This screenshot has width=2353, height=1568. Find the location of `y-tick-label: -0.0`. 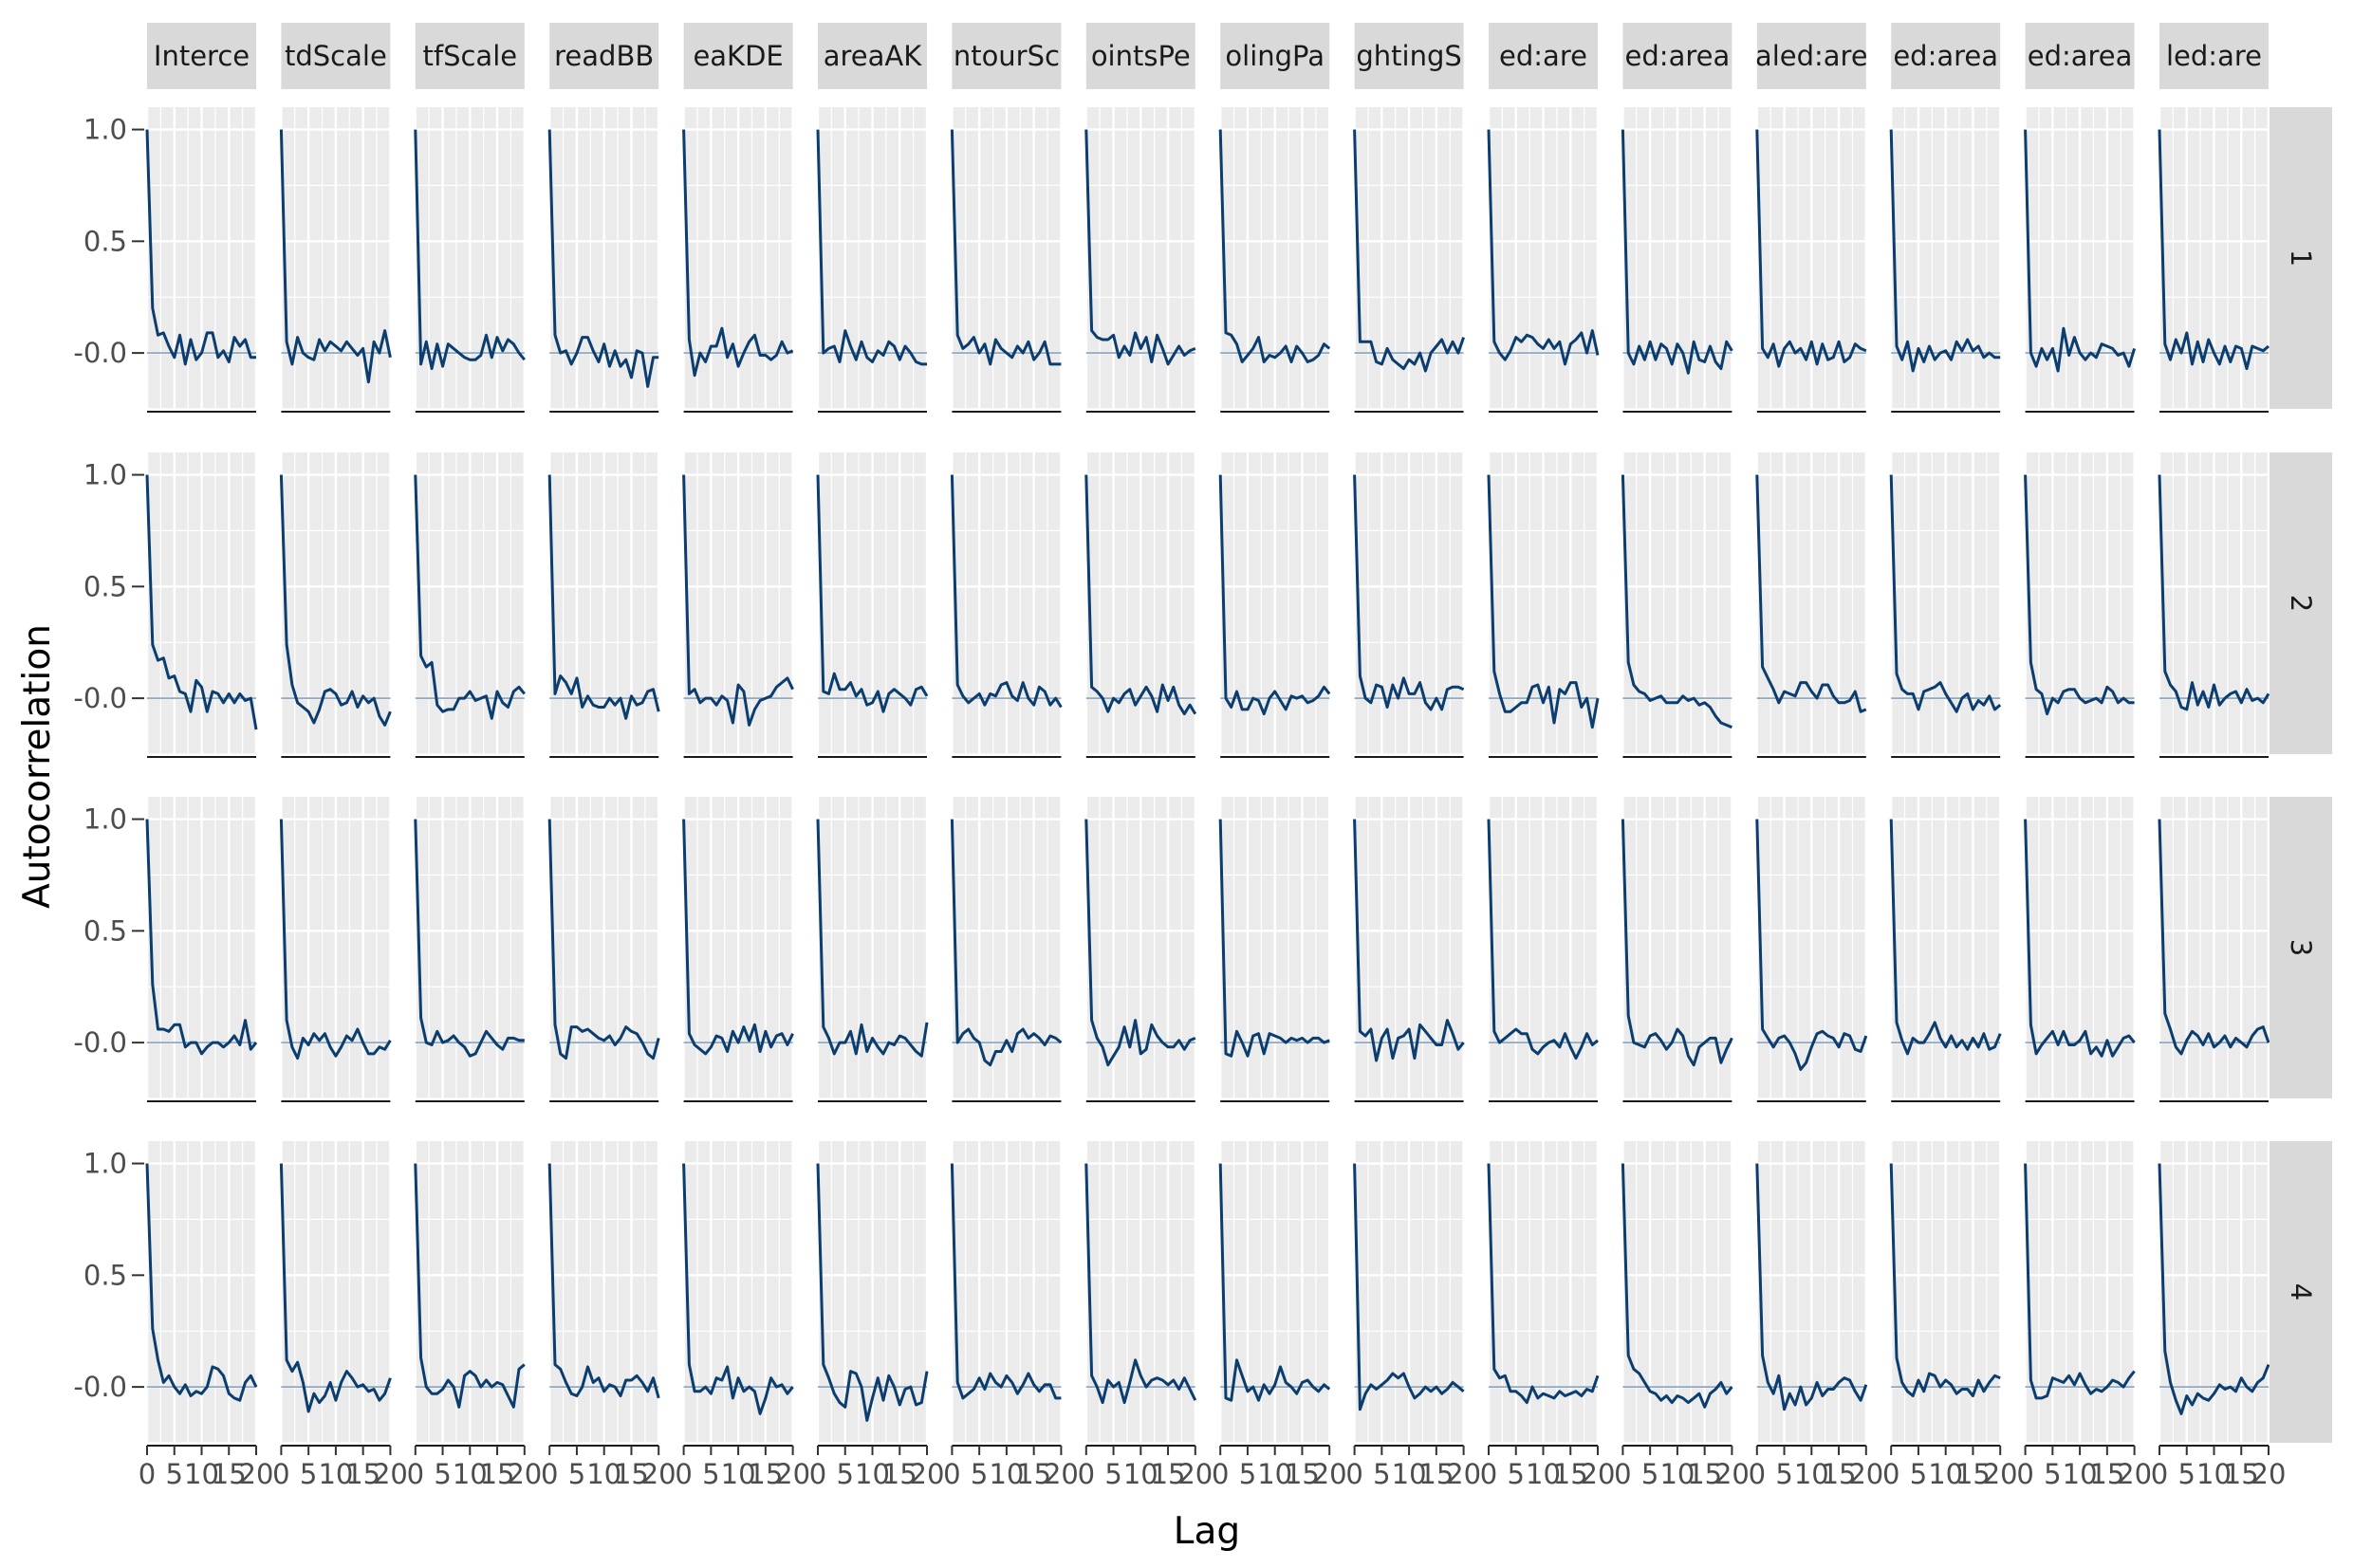

y-tick-label: -0.0 is located at coordinates (100, 1387).